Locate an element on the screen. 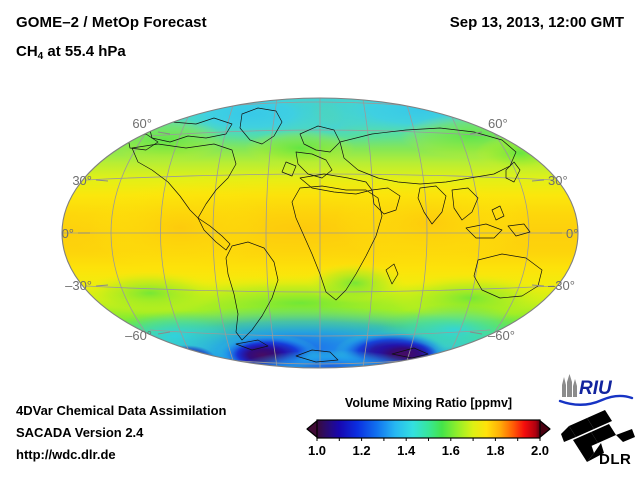 The height and width of the screenshot is (480, 640). dlr-mark-icon is located at coordinates (598, 436).